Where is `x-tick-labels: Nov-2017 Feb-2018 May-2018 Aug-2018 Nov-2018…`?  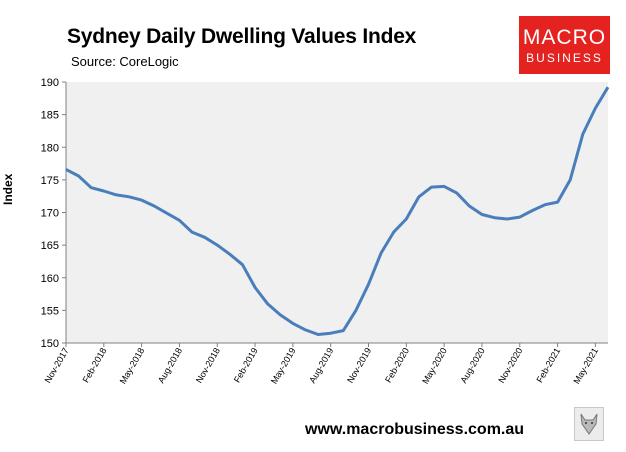
x-tick-labels: Nov-2017 Feb-2018 May-2018 Aug-2018 Nov-2018… is located at coordinates (322, 366).